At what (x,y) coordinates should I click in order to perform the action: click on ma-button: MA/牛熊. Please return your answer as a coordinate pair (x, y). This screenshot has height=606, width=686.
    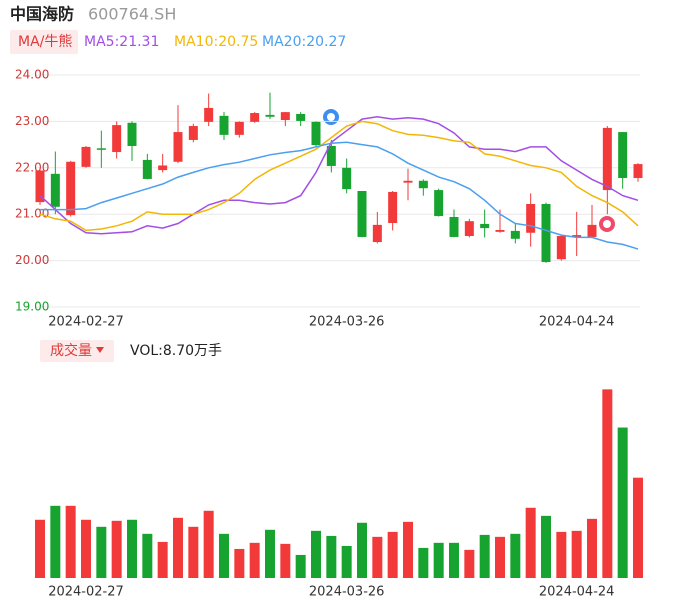
    Looking at the image, I should click on (45, 42).